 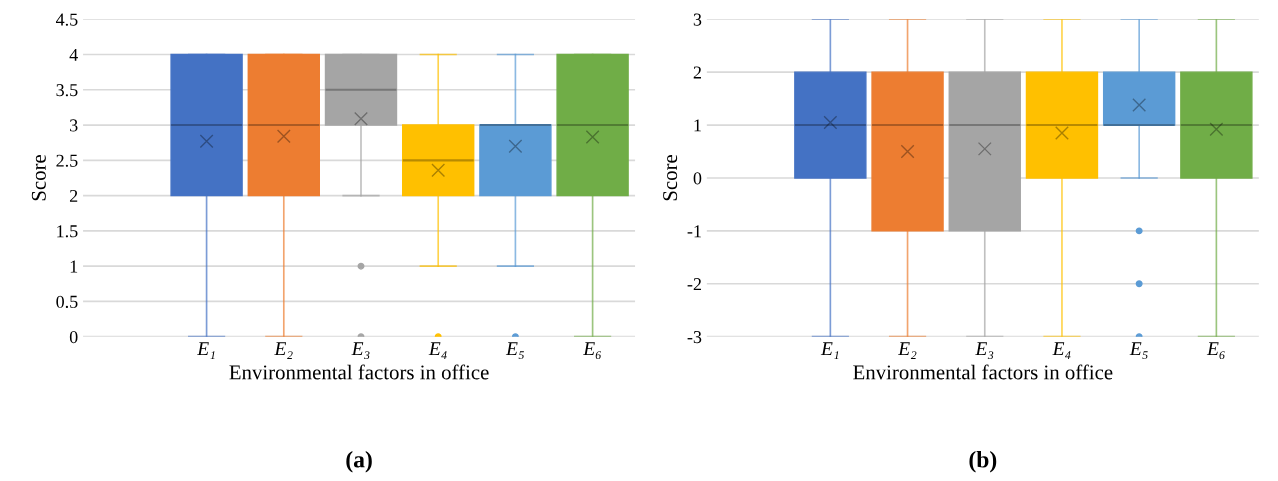 What do you see at coordinates (67, 231) in the screenshot?
I see `y-tick-label: 1.5` at bounding box center [67, 231].